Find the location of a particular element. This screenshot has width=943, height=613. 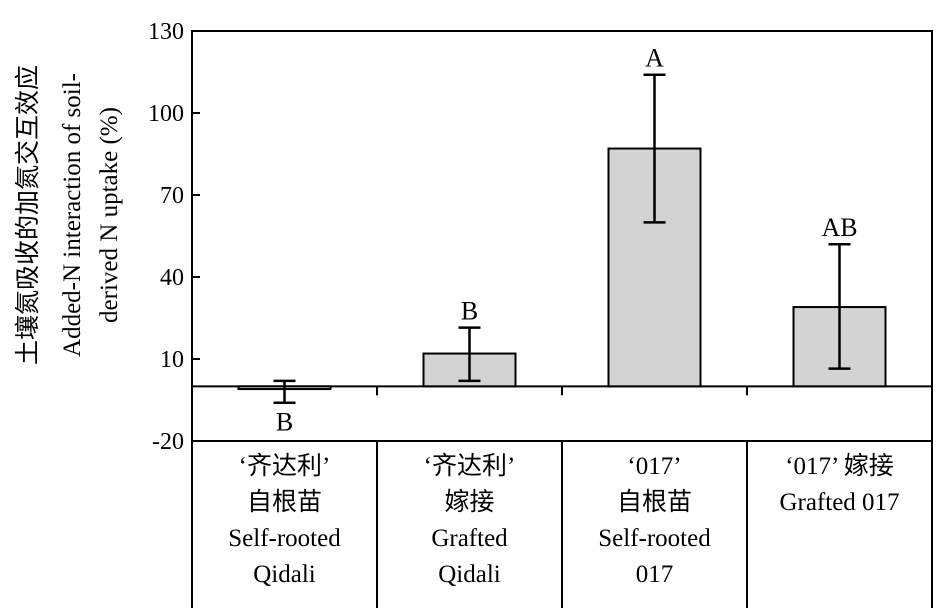

y-axis-label-line: derived N uptake (%) is located at coordinates (109, 215).